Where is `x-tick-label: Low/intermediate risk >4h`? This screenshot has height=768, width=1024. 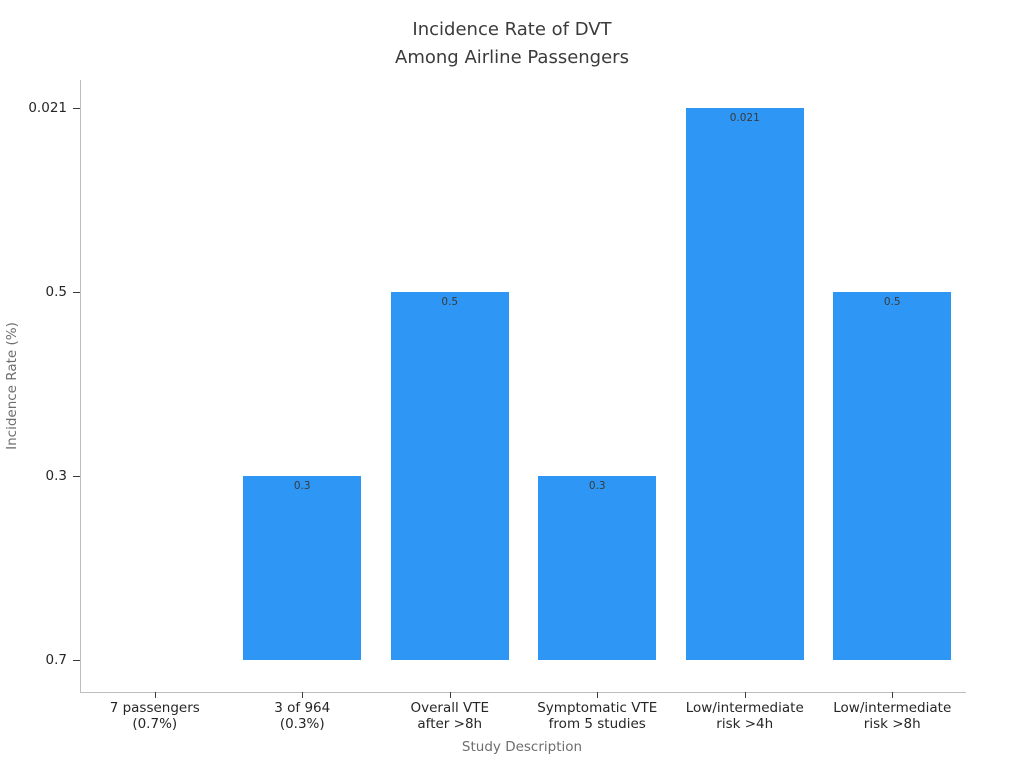
x-tick-label: Low/intermediate risk >4h is located at coordinates (745, 716).